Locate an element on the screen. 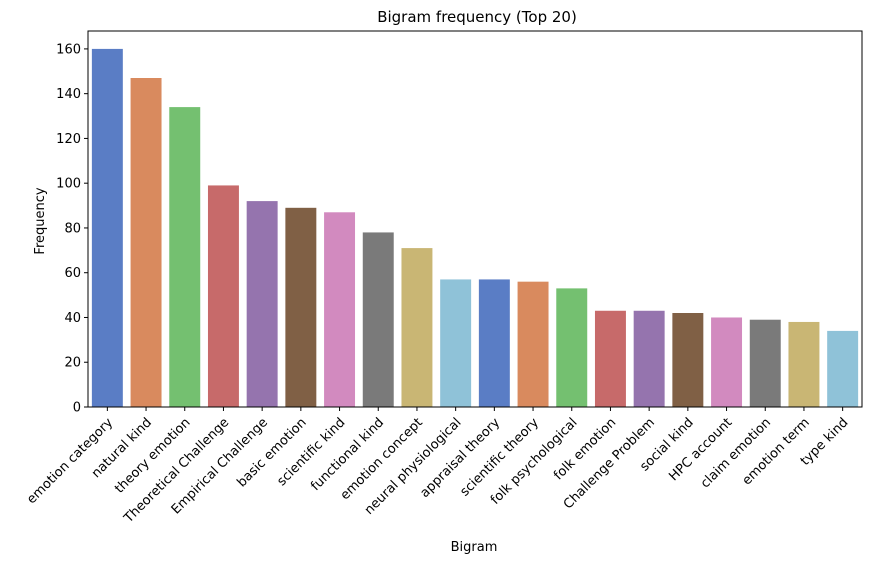 The width and height of the screenshot is (872, 564). bar-functional-kind is located at coordinates (378, 319).